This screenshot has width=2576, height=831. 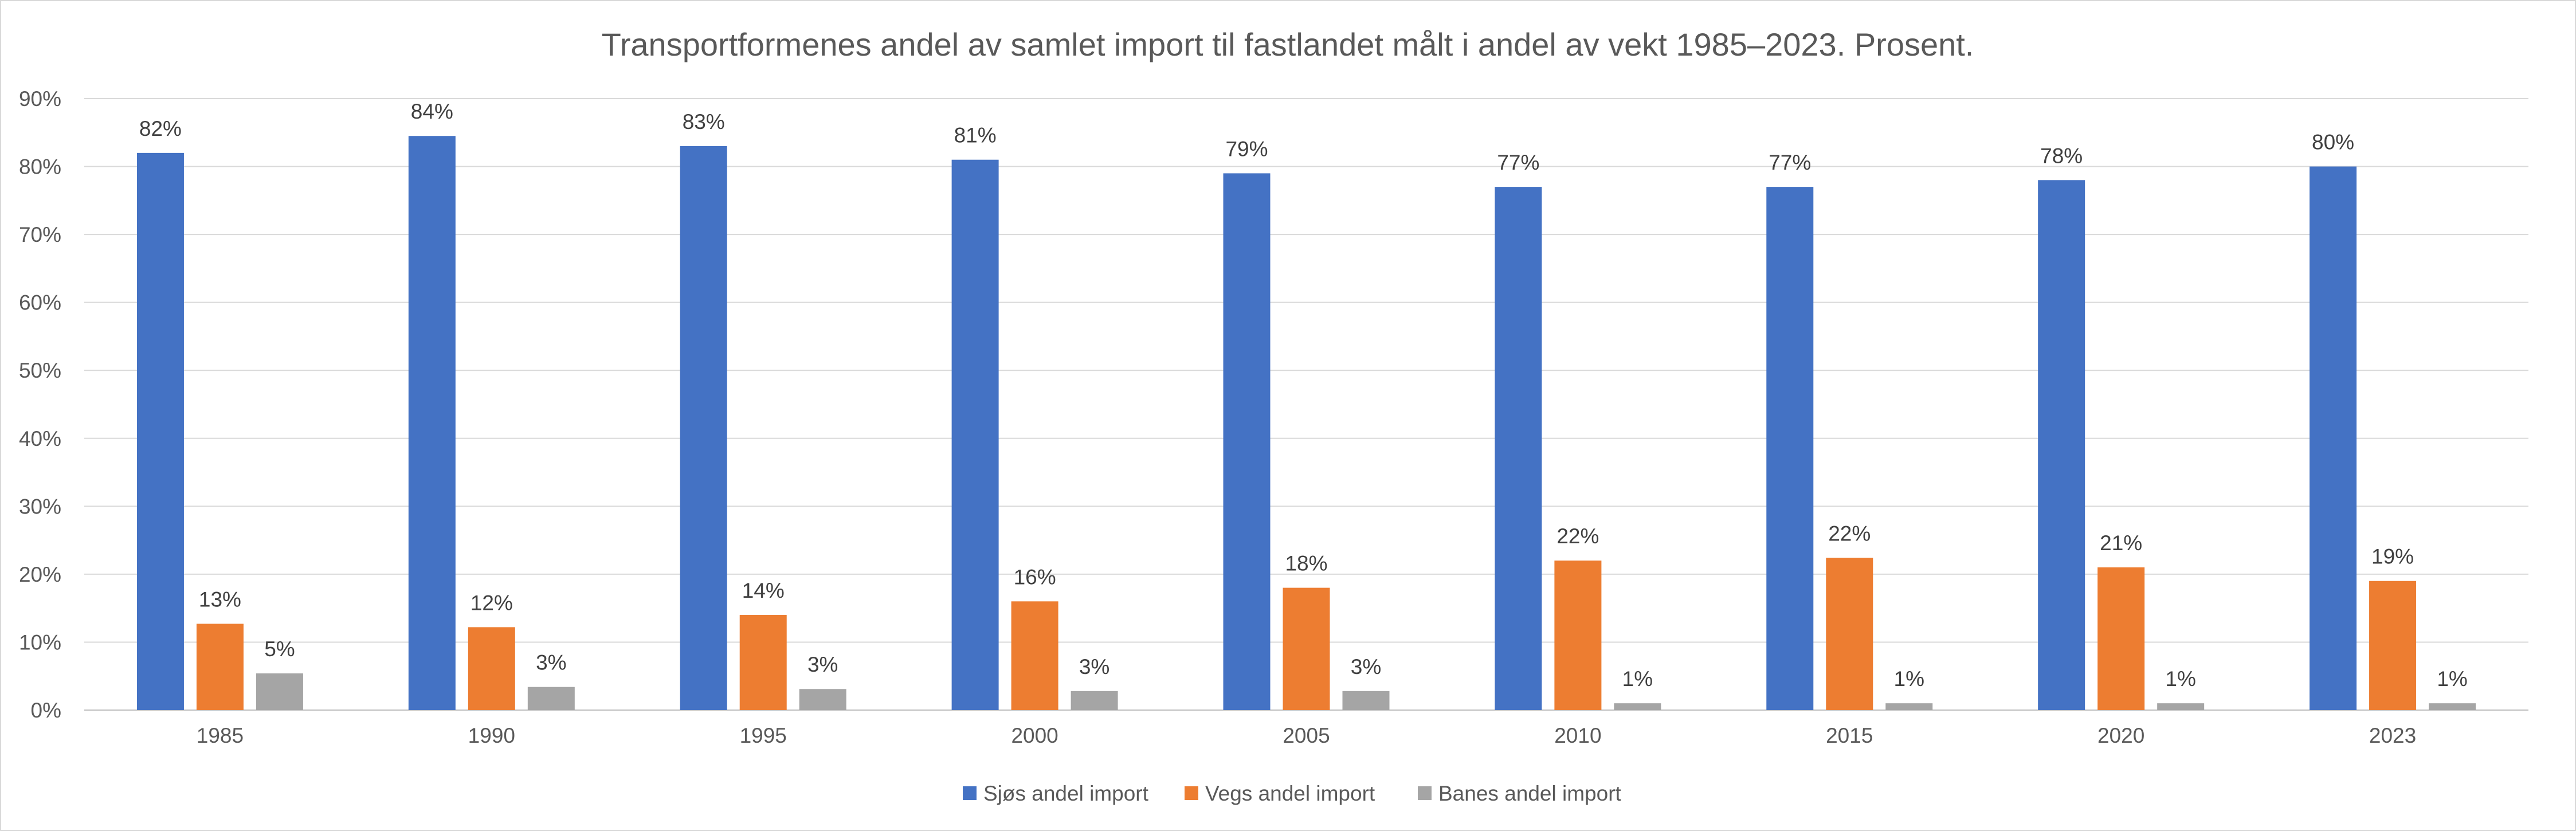 I want to click on data-label: 16%, so click(x=1035, y=577).